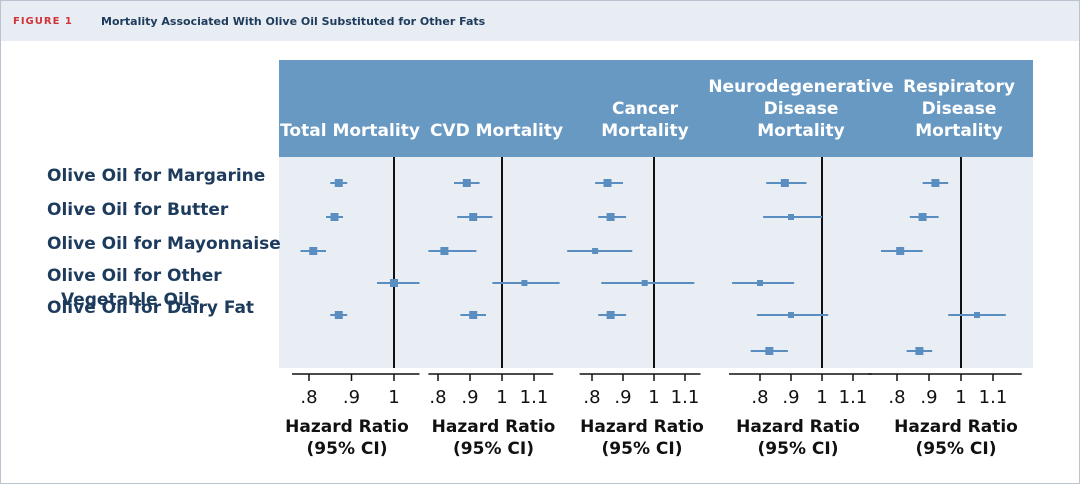 The width and height of the screenshot is (1080, 484). What do you see at coordinates (164, 244) in the screenshot?
I see `row-label: Olive Oil for Mayonnaise` at bounding box center [164, 244].